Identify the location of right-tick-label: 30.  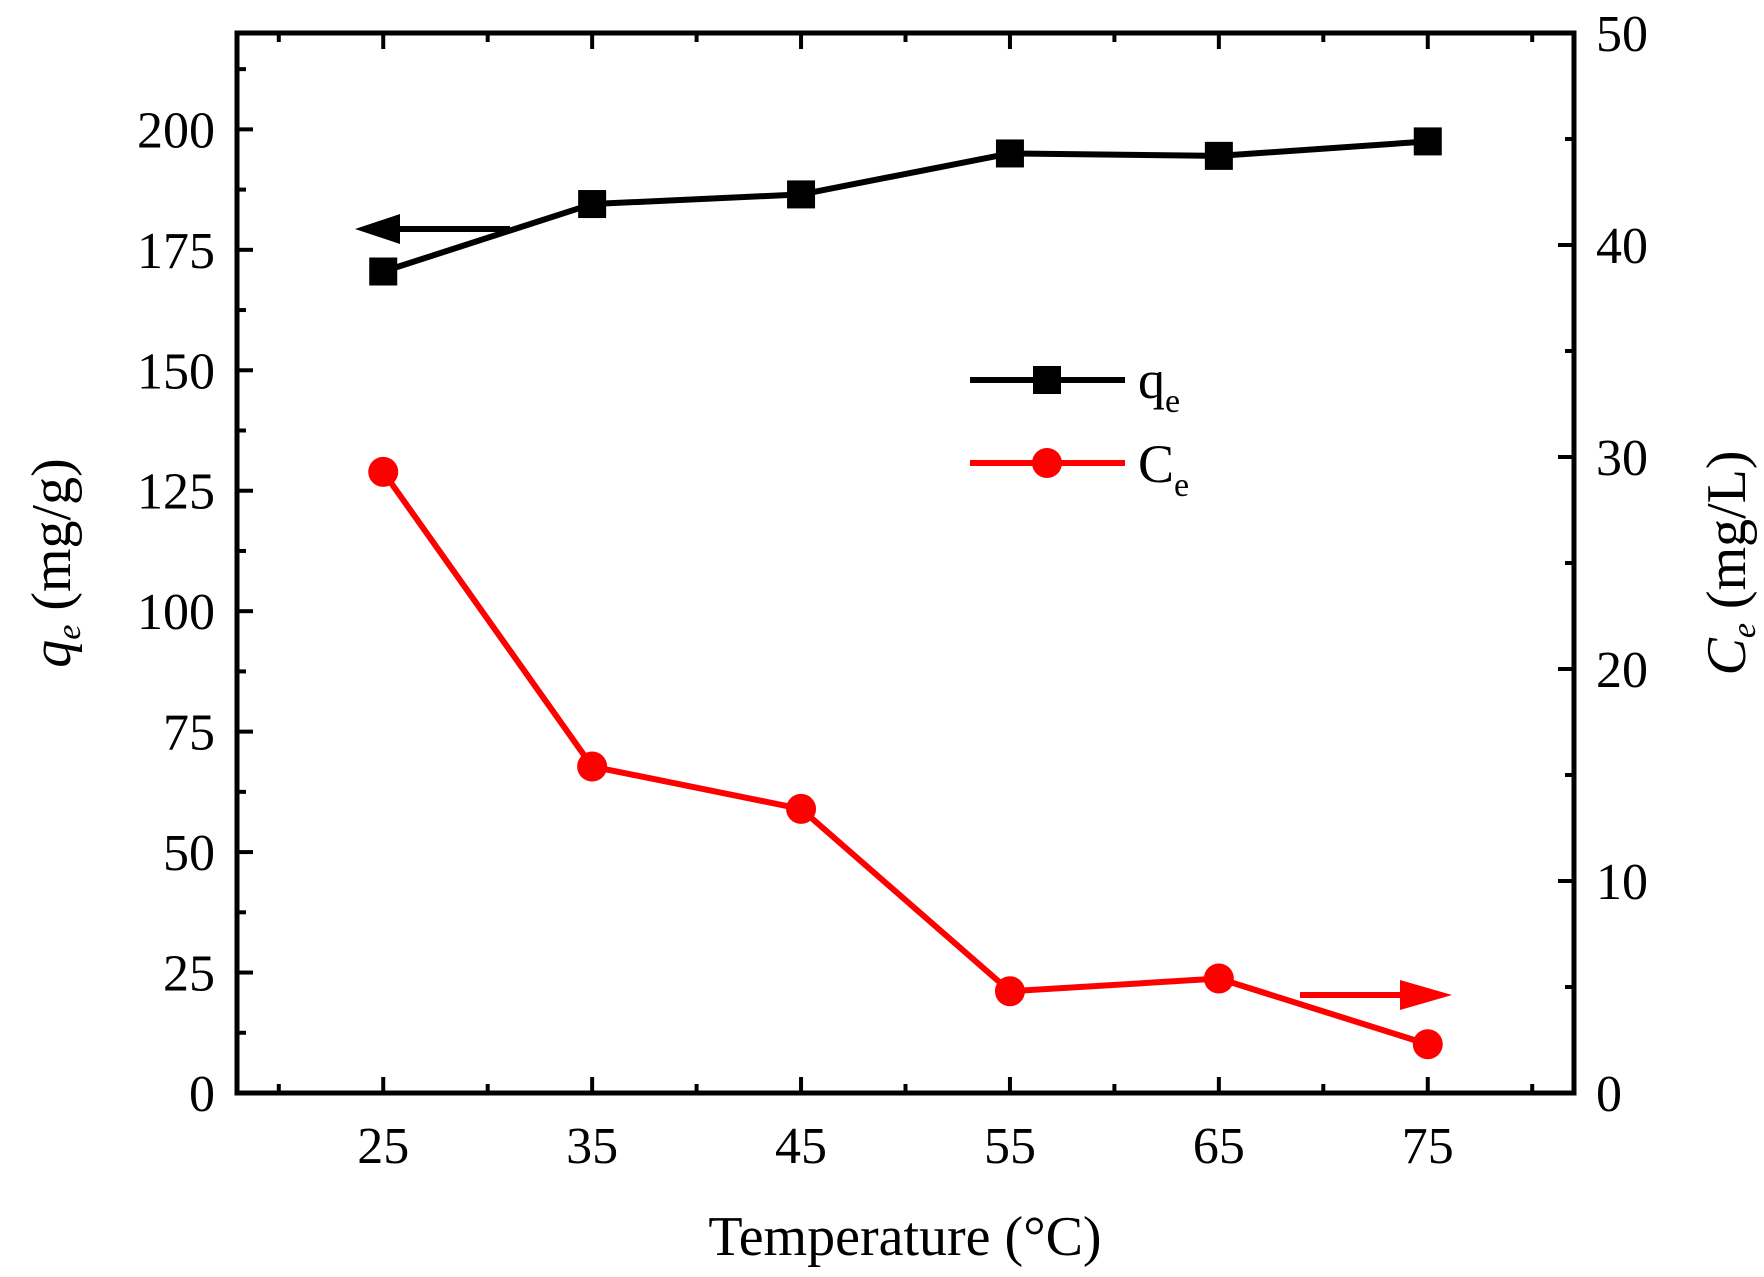
(1622, 458).